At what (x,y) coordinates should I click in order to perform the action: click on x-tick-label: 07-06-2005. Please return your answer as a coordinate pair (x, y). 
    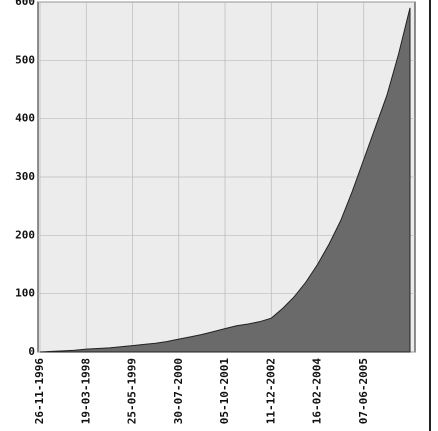
    Looking at the image, I should click on (363, 391).